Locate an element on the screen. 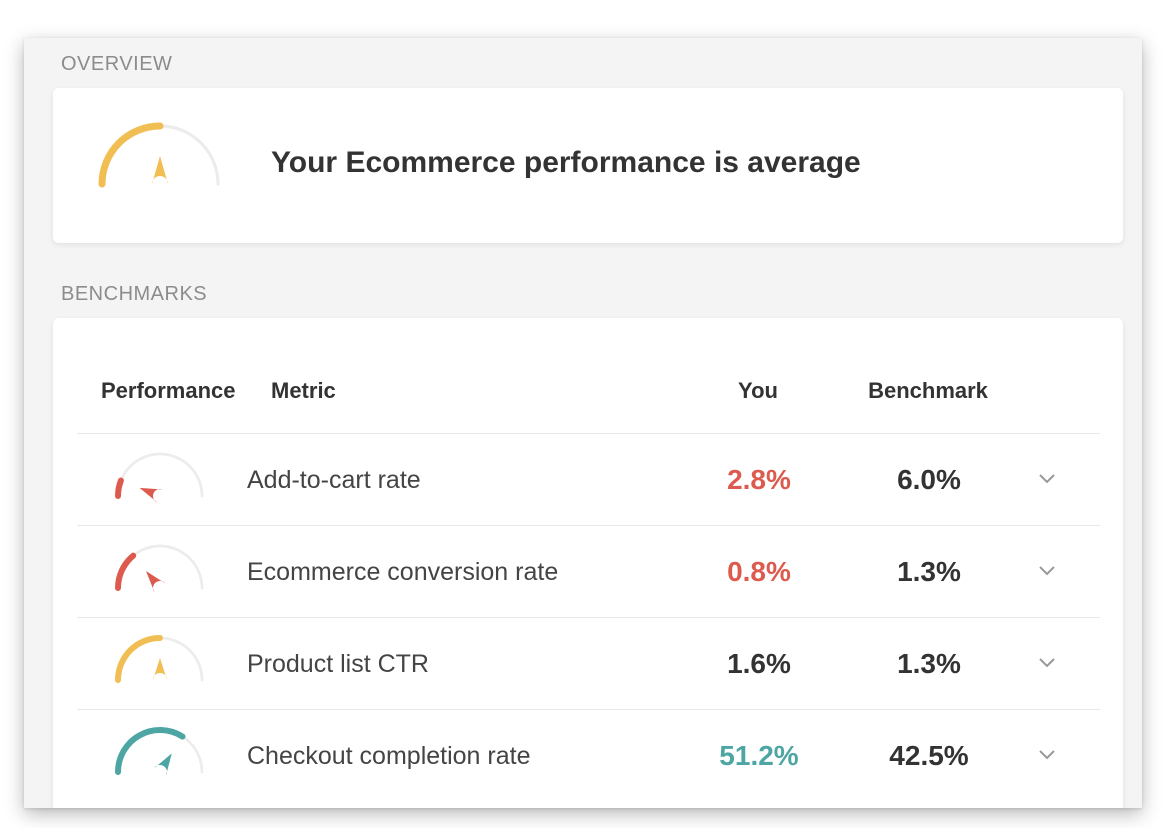  benchmarks-section-label: BENCHMARKS is located at coordinates (134, 294).